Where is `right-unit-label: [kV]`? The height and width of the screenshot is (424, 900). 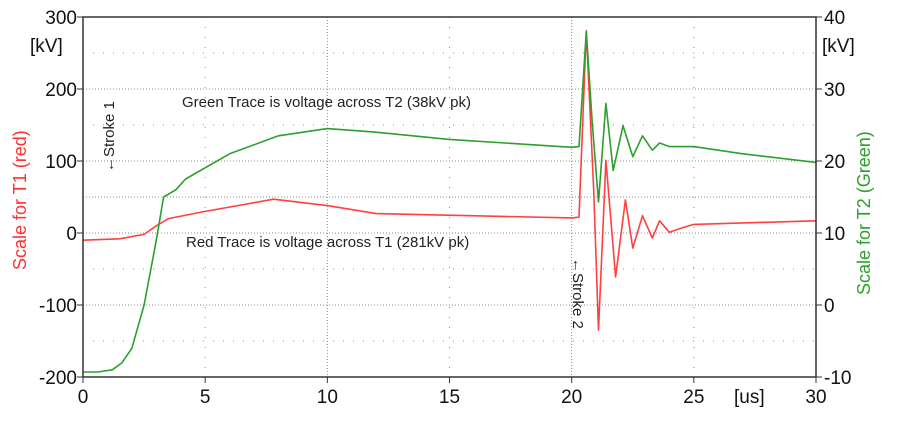
right-unit-label: [kV] is located at coordinates (838, 46).